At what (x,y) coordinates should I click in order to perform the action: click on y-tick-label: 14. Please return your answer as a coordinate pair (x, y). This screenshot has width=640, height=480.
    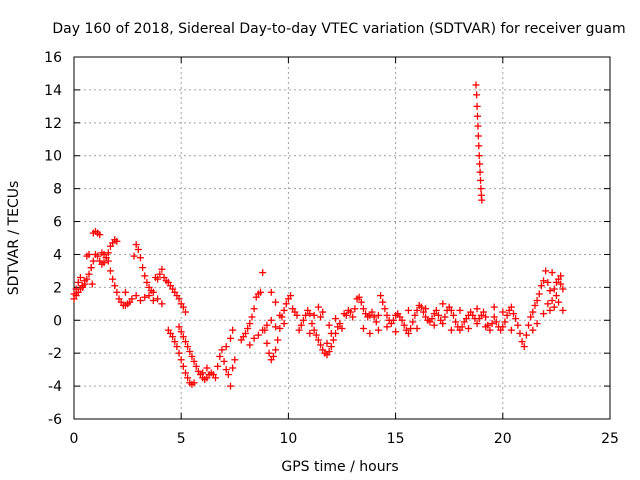
    Looking at the image, I should click on (53, 91).